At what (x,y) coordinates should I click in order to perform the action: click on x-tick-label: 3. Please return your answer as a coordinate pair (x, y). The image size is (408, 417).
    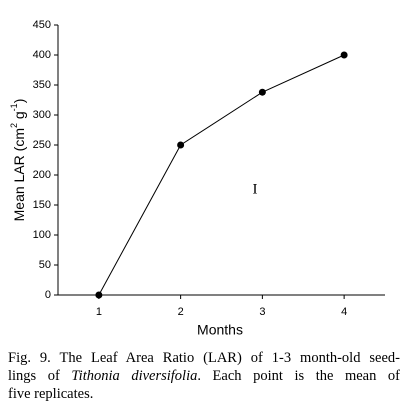
    Looking at the image, I should click on (262, 312).